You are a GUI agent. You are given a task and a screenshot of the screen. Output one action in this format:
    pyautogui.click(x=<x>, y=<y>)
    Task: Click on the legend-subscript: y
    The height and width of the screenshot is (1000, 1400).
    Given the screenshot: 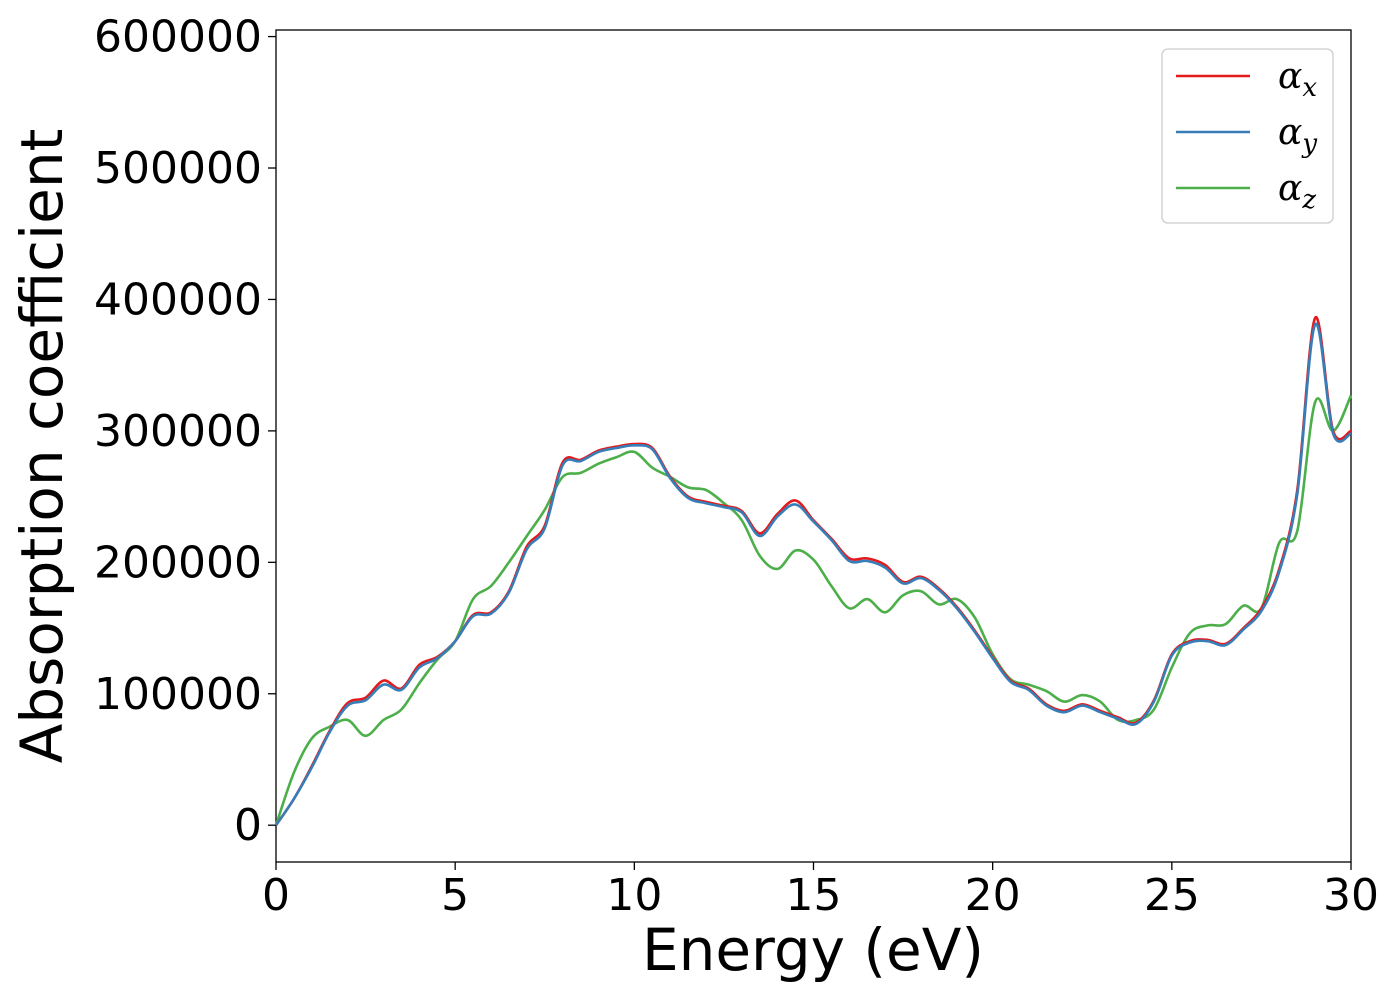 What is the action you would take?
    pyautogui.click(x=1309, y=144)
    